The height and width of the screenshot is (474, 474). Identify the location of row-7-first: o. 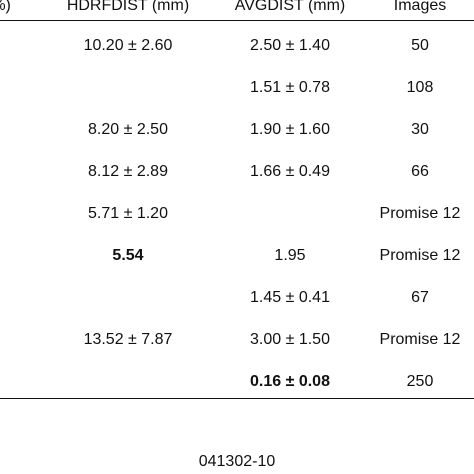
(13, 298).